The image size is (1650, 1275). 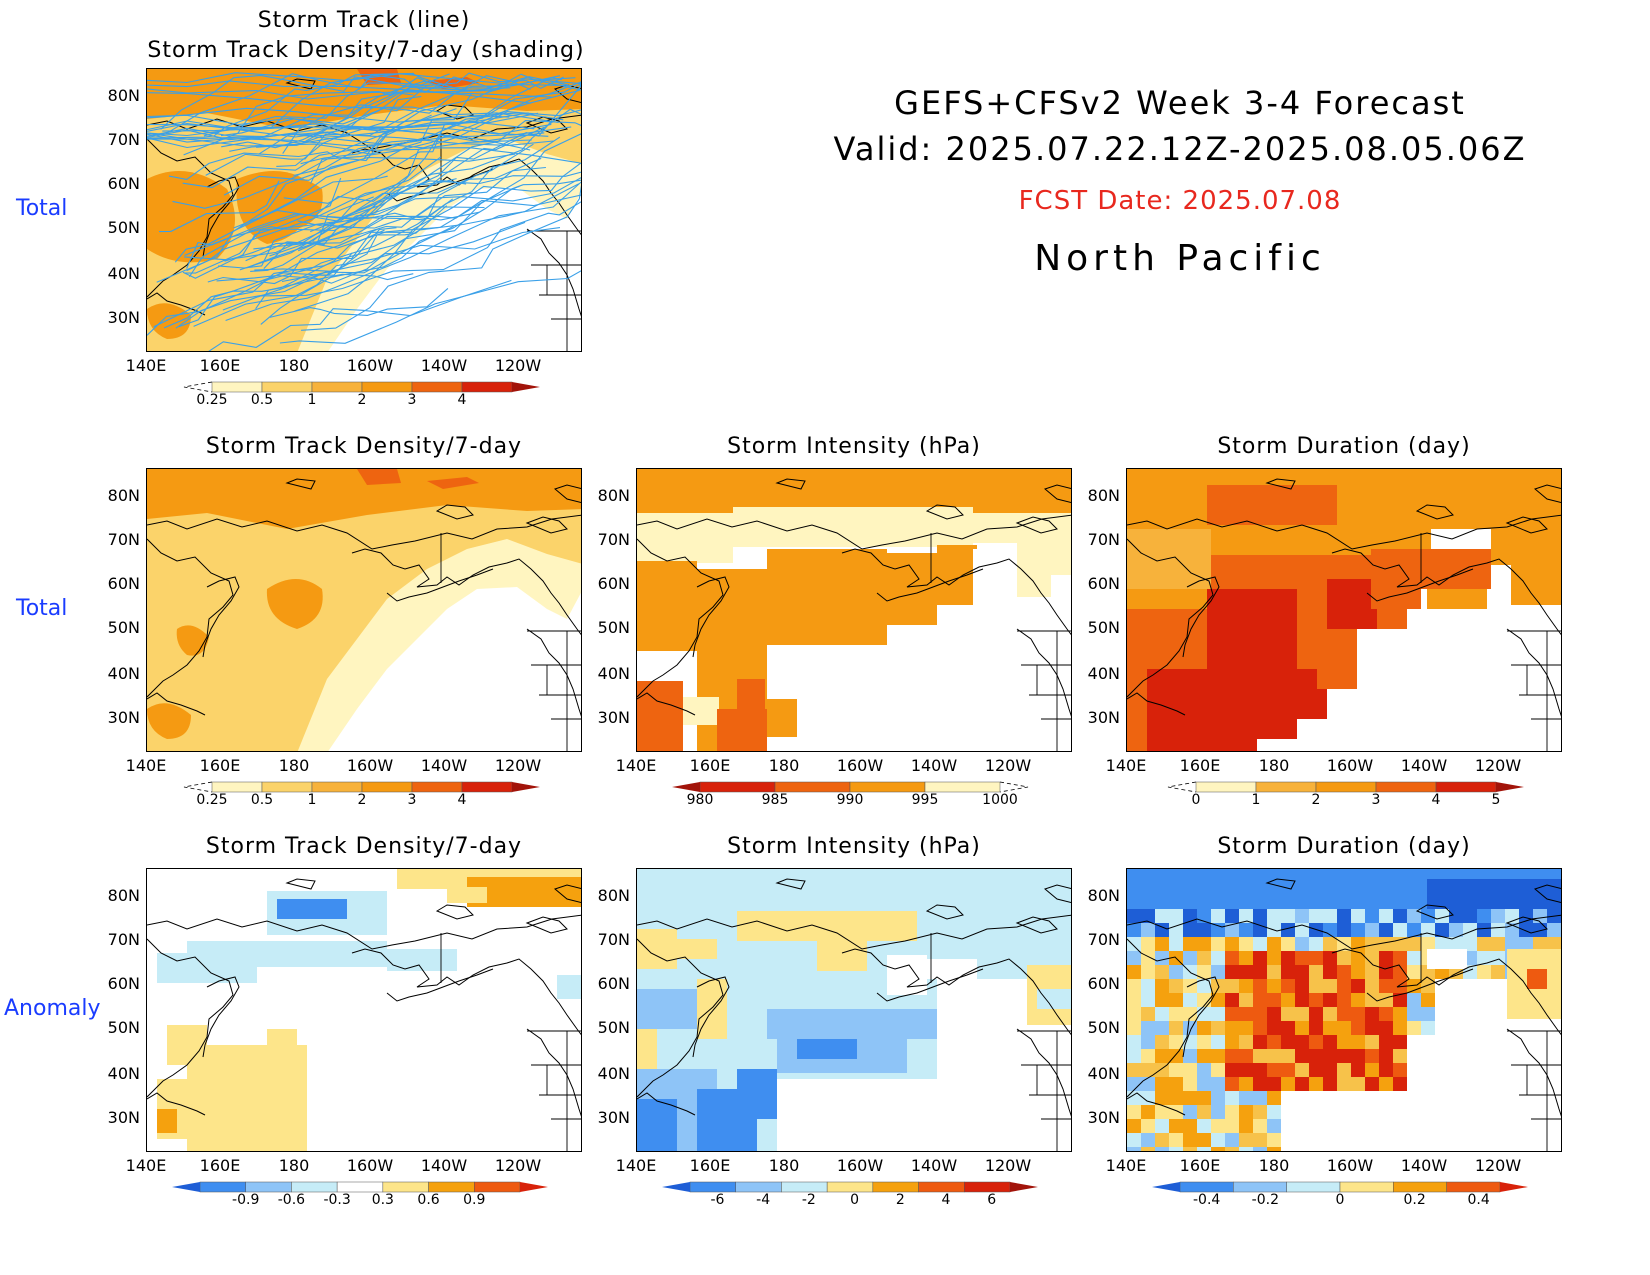 What do you see at coordinates (854, 846) in the screenshot?
I see `panel-title-intensity-anomaly: Storm Intensity (hPa)` at bounding box center [854, 846].